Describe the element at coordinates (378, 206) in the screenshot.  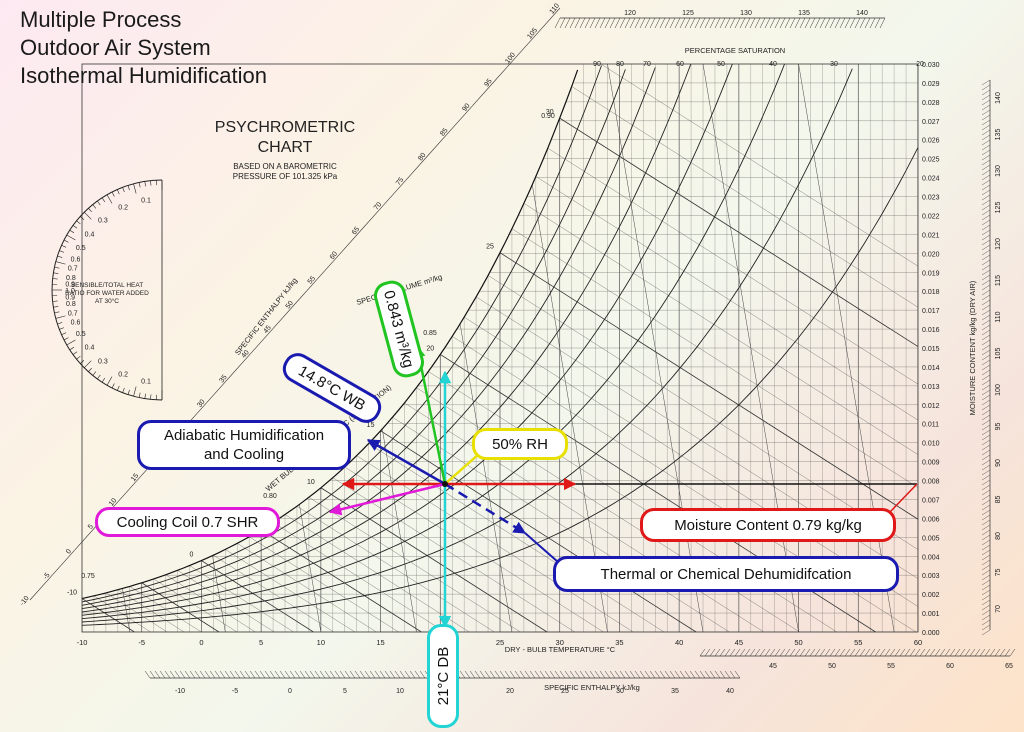
I see `enthalpy-diagonal-tick: 70` at that location.